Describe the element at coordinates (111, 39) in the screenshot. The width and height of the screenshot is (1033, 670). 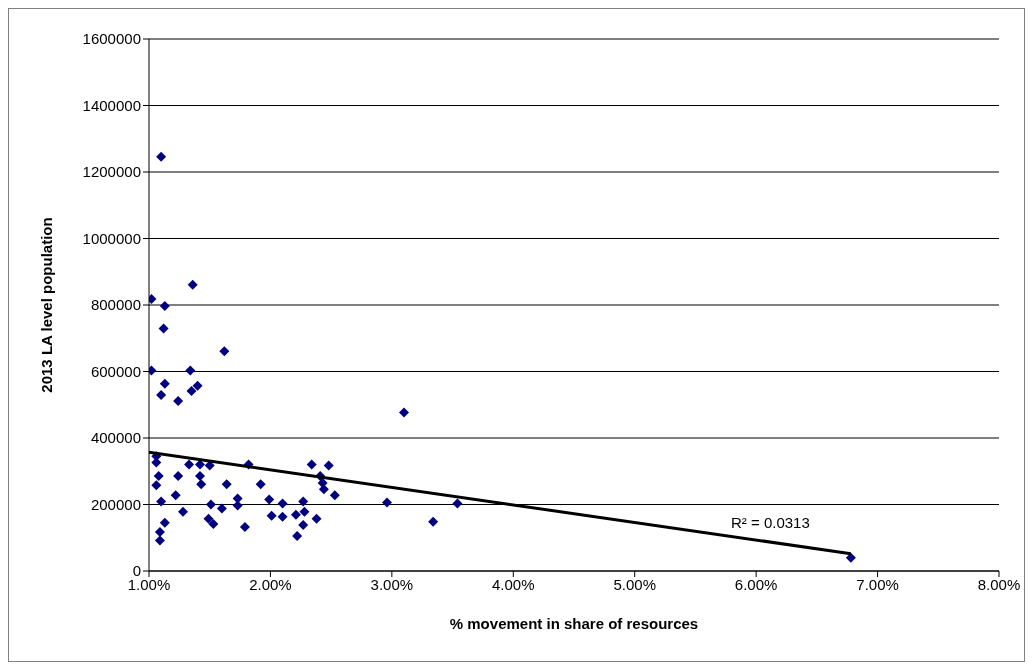
I see `y-tick-label: 1600000` at that location.